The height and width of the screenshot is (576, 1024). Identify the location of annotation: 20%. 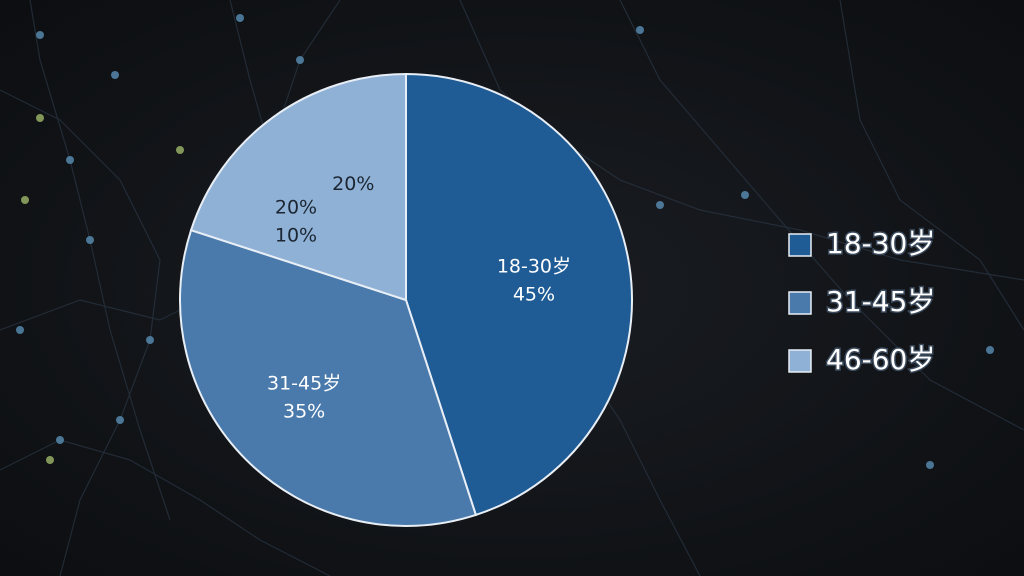
(296, 208).